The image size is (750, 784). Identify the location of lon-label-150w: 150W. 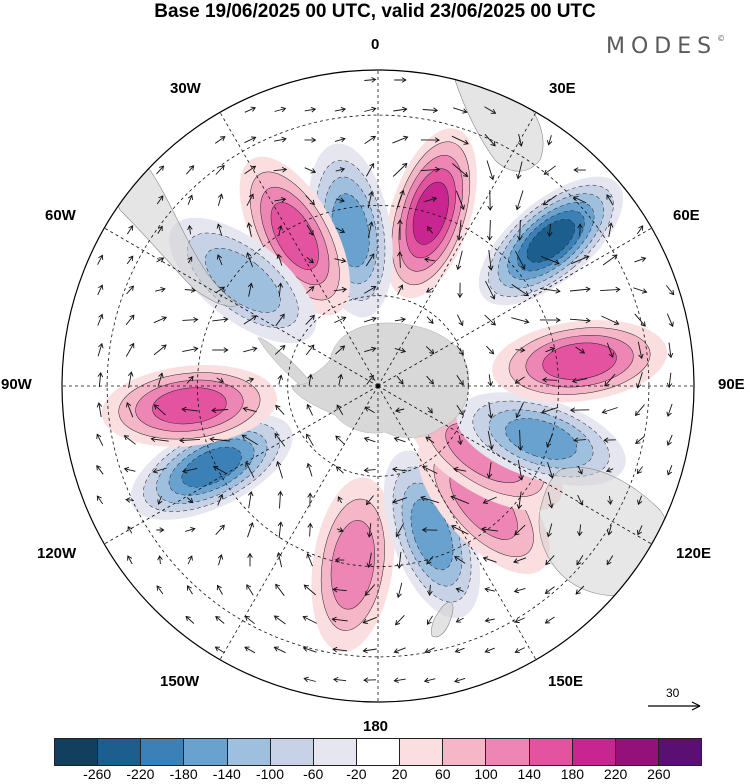
(179, 681).